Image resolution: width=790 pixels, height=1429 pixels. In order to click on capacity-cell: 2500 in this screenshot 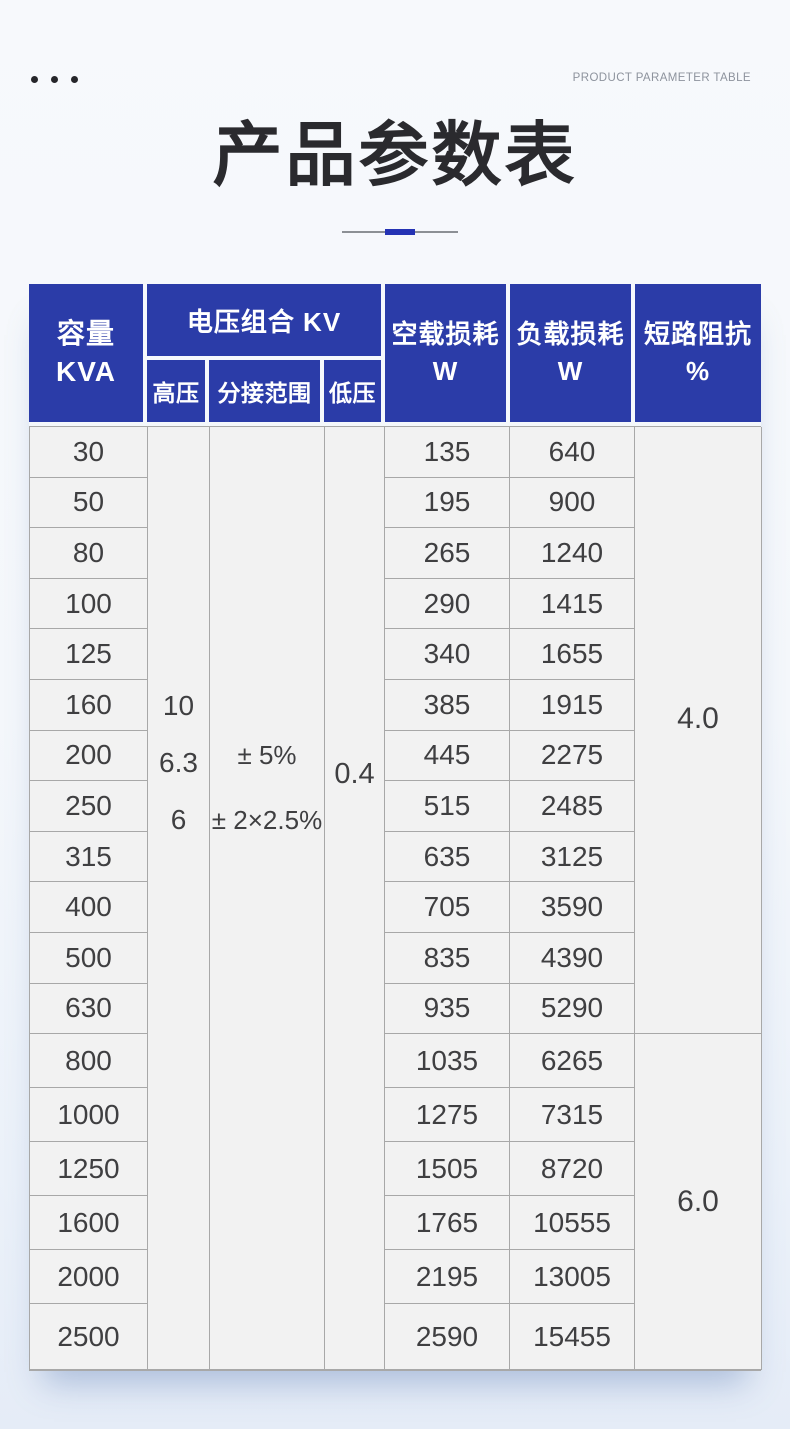, I will do `click(89, 1337)`.